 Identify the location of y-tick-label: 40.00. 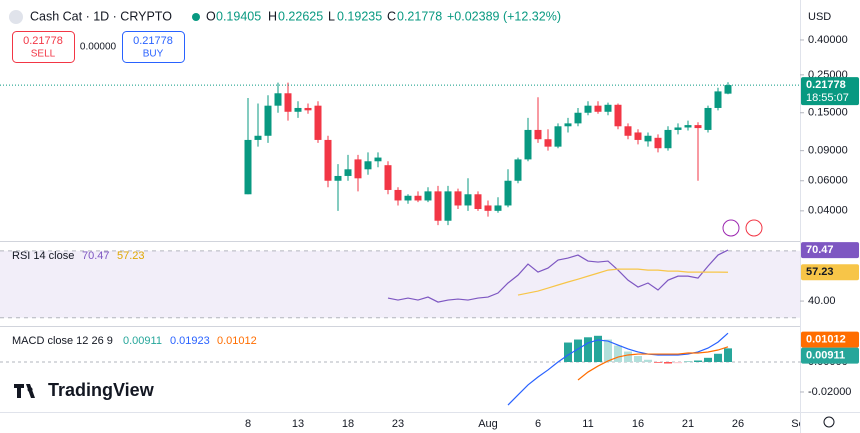
(822, 301).